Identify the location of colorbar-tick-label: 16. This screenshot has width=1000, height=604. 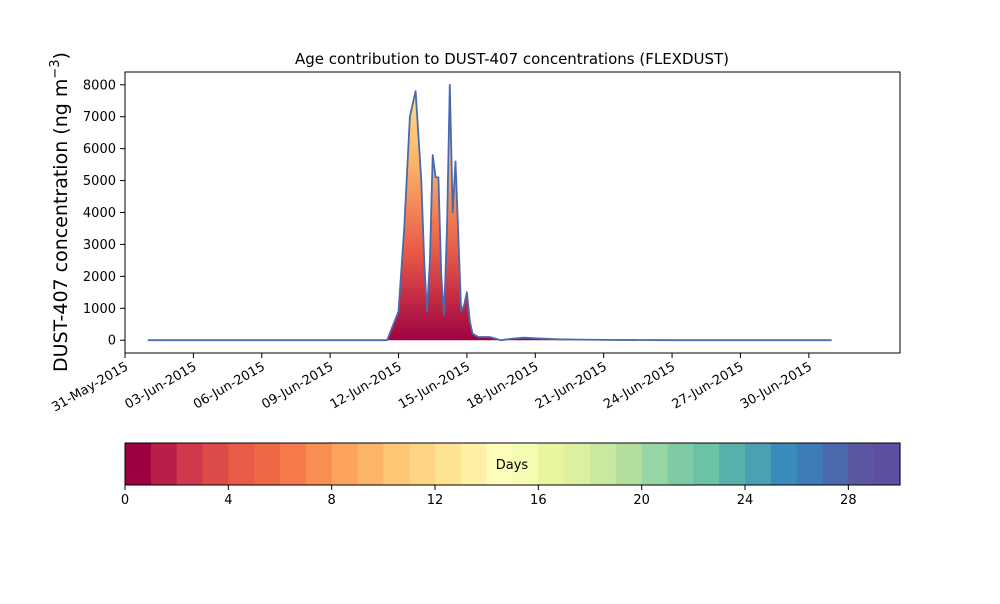
(538, 500).